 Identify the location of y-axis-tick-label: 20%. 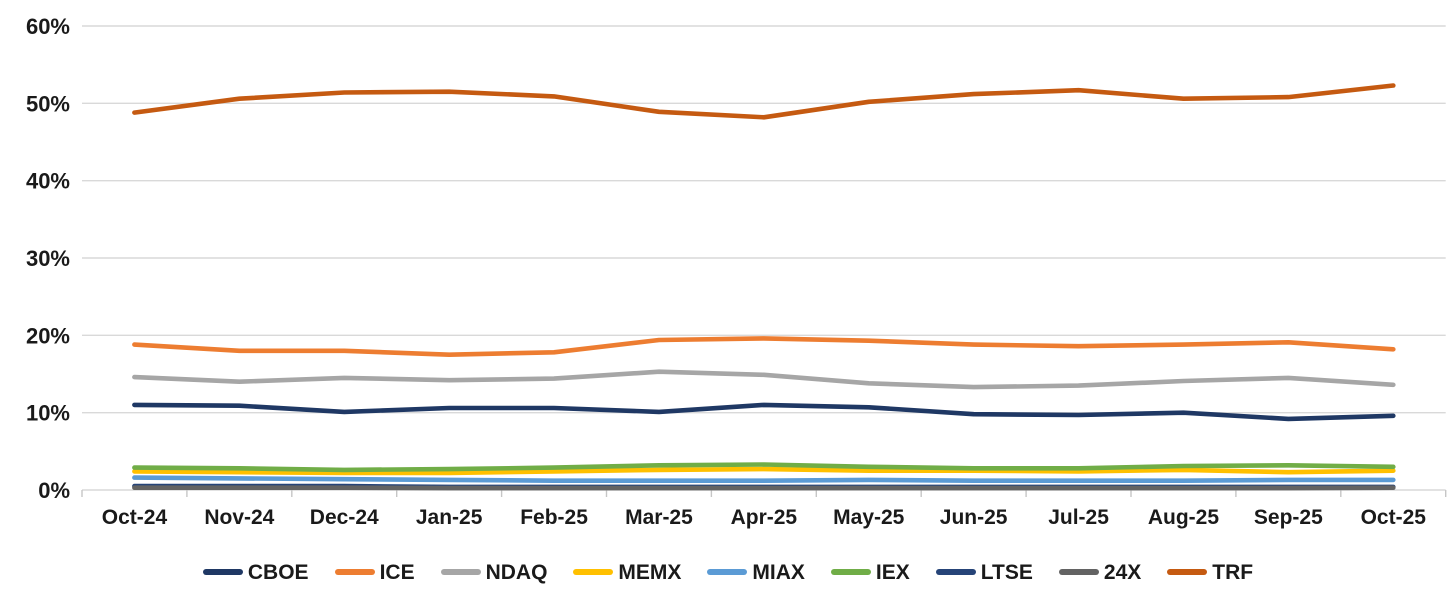
(48, 335).